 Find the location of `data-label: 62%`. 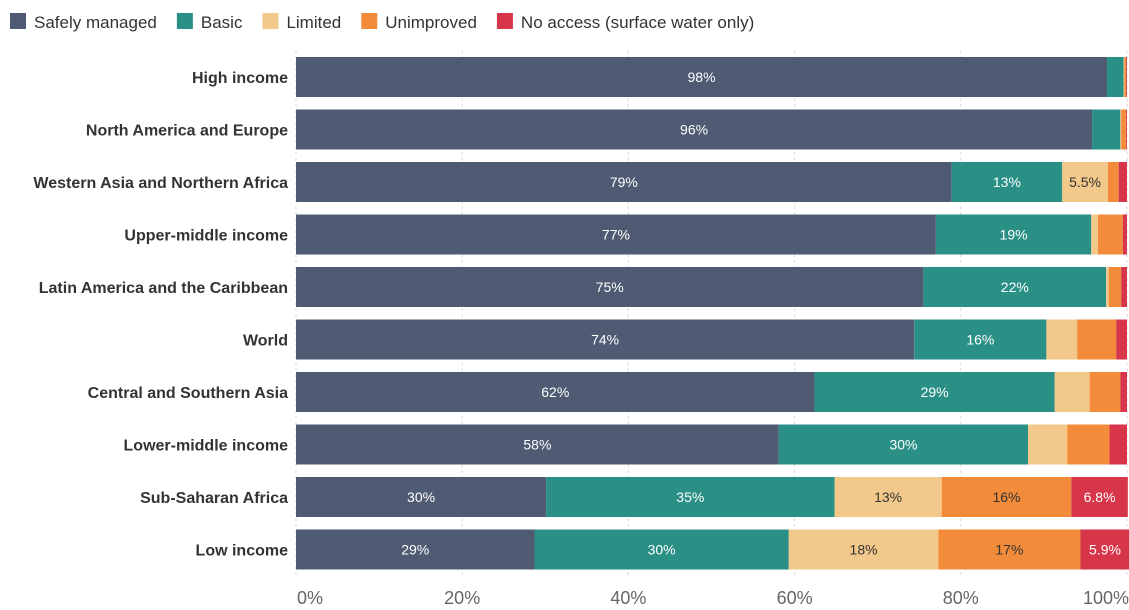

data-label: 62% is located at coordinates (555, 392).